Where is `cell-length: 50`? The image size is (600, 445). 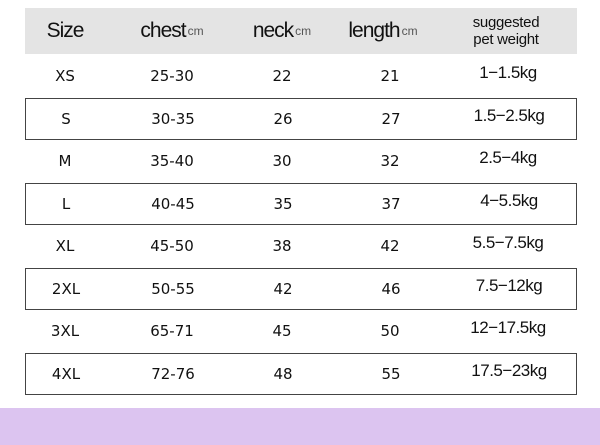
cell-length: 50 is located at coordinates (390, 331).